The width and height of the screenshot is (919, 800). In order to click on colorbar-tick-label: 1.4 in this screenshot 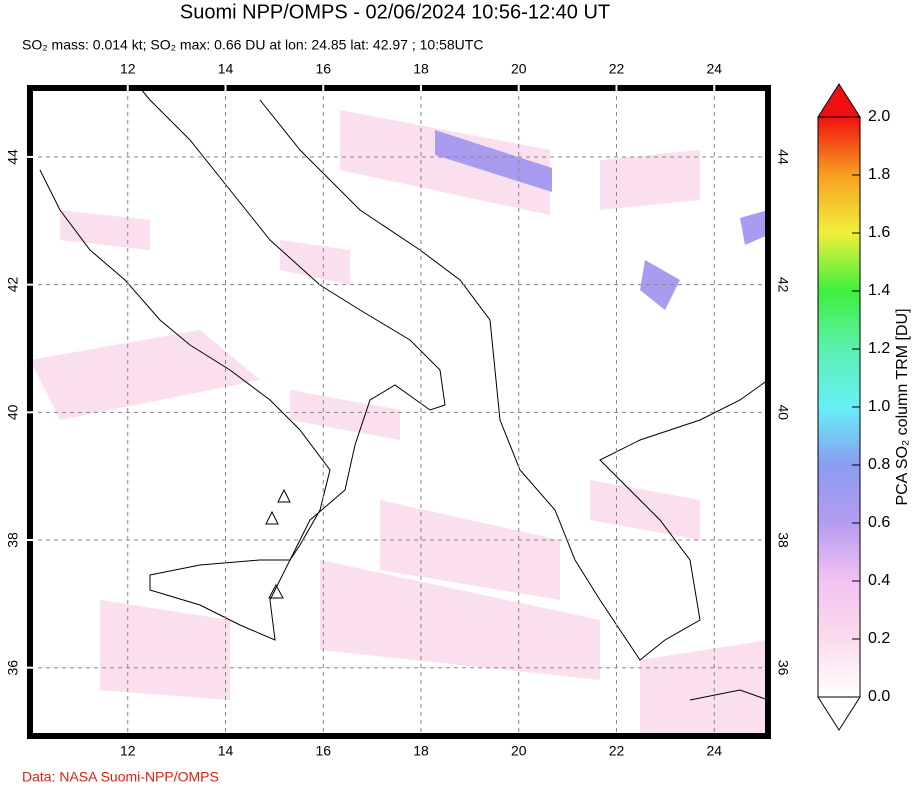, I will do `click(879, 290)`.